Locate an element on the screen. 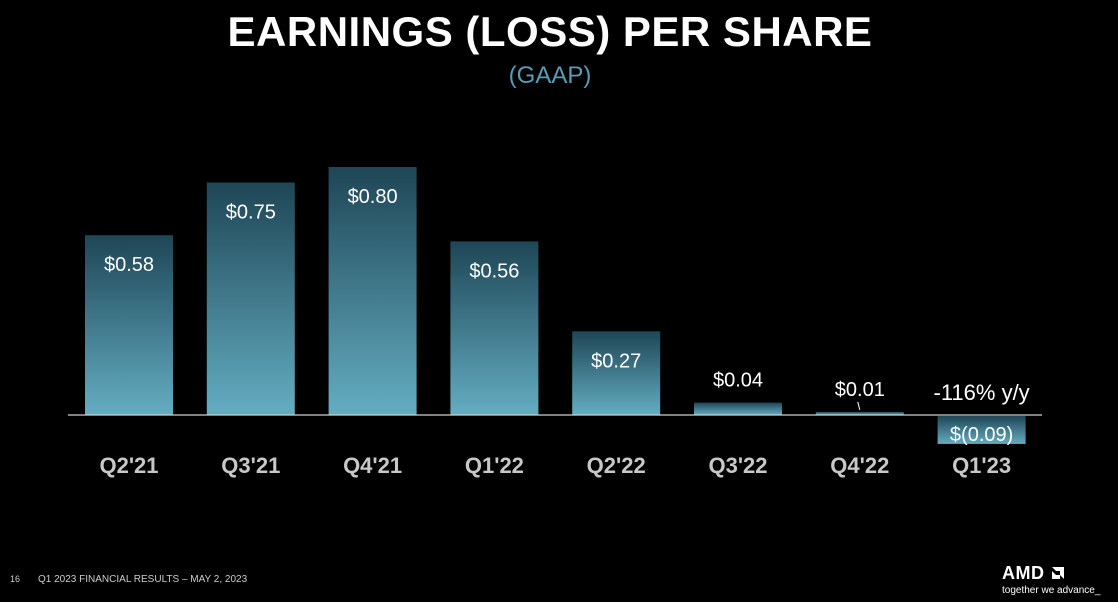 Image resolution: width=1118 pixels, height=602 pixels. category-label-q123: Q1'23 is located at coordinates (981, 465).